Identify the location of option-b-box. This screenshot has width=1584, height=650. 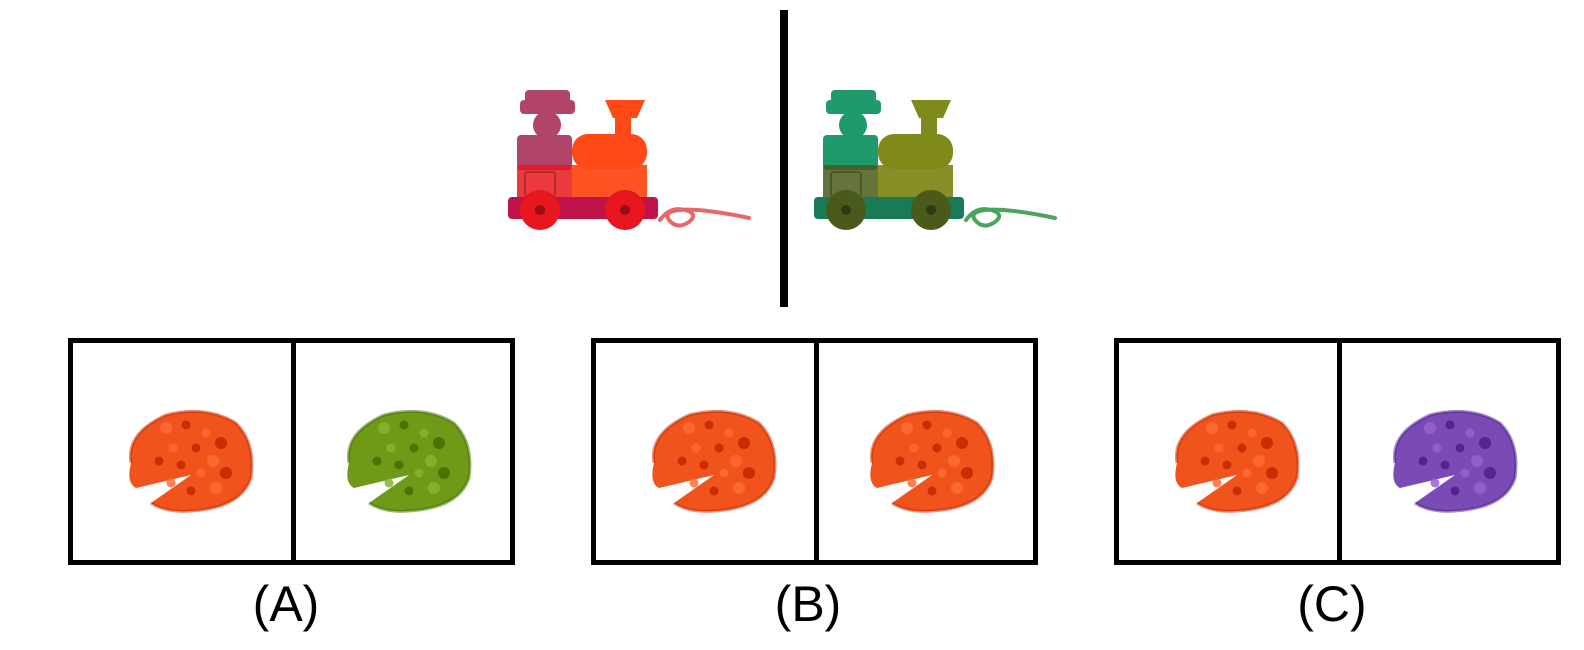
(814, 451).